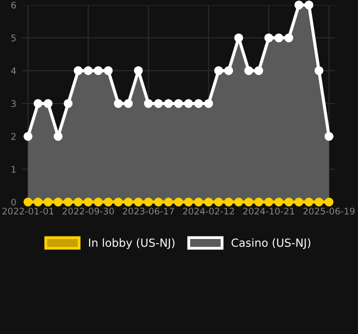  What do you see at coordinates (13, 104) in the screenshot?
I see `y-tick-label: 3` at bounding box center [13, 104].